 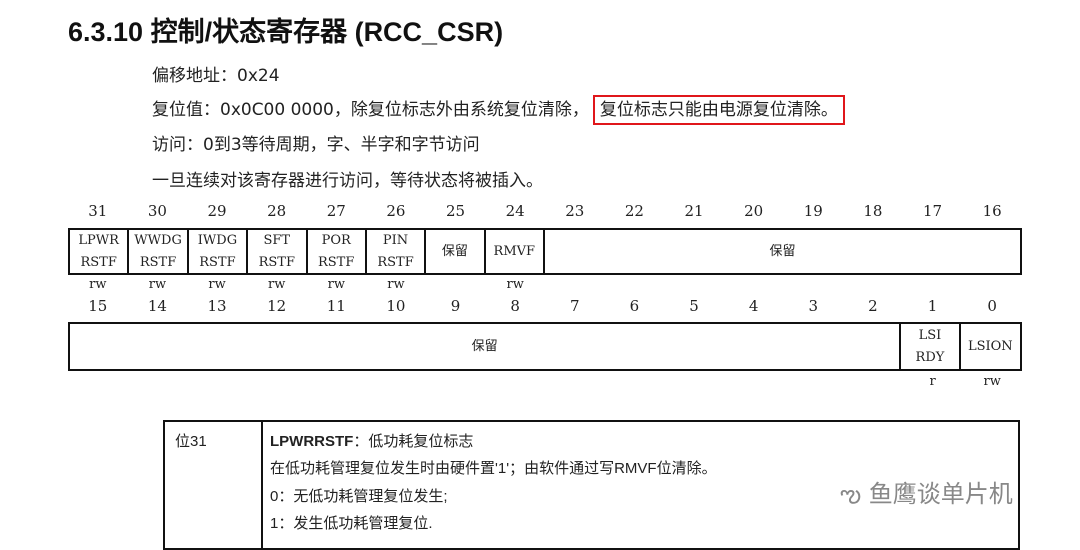 I want to click on bit-number: 28, so click(x=277, y=211).